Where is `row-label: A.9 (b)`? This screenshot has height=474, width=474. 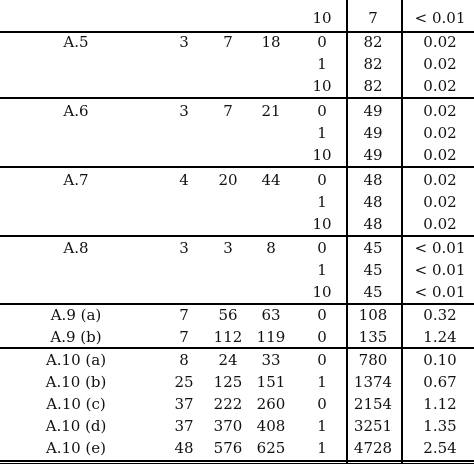 row-label: A.9 (b) is located at coordinates (76, 337).